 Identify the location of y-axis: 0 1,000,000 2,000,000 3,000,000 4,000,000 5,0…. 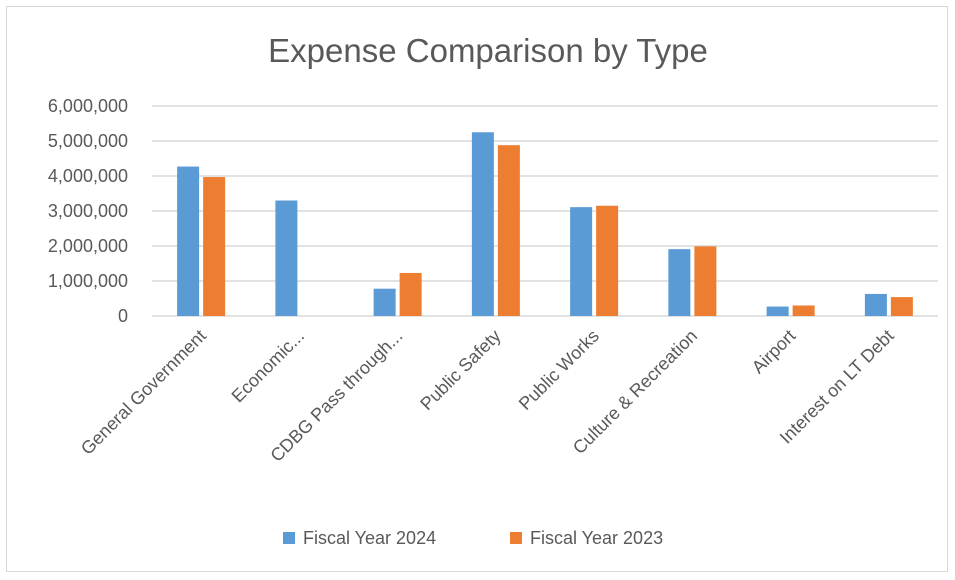
(88, 211).